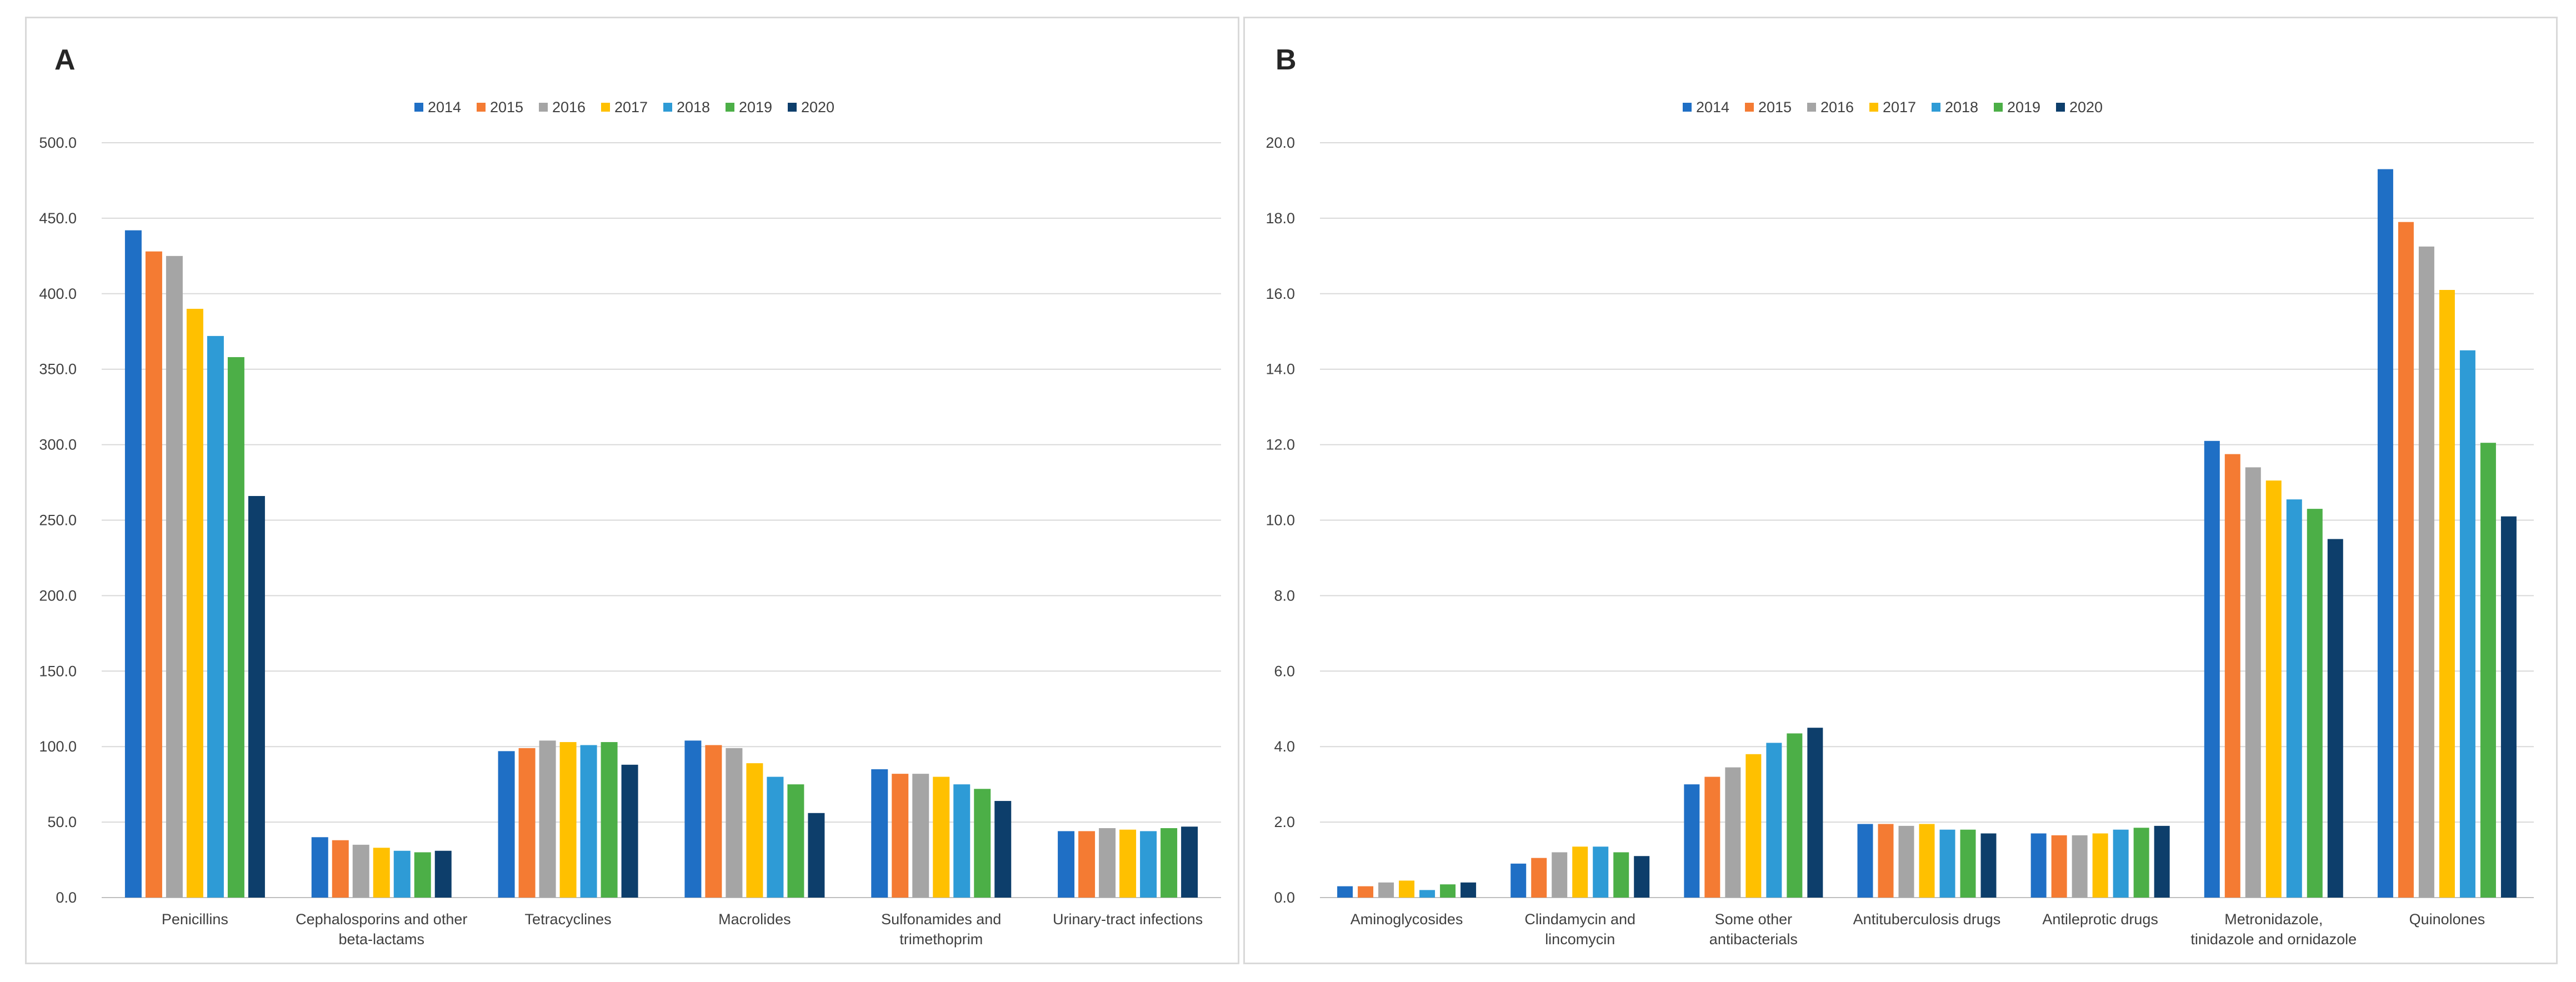 The height and width of the screenshot is (982, 2576). What do you see at coordinates (1899, 107) in the screenshot?
I see `legend-label-2017: 2017` at bounding box center [1899, 107].